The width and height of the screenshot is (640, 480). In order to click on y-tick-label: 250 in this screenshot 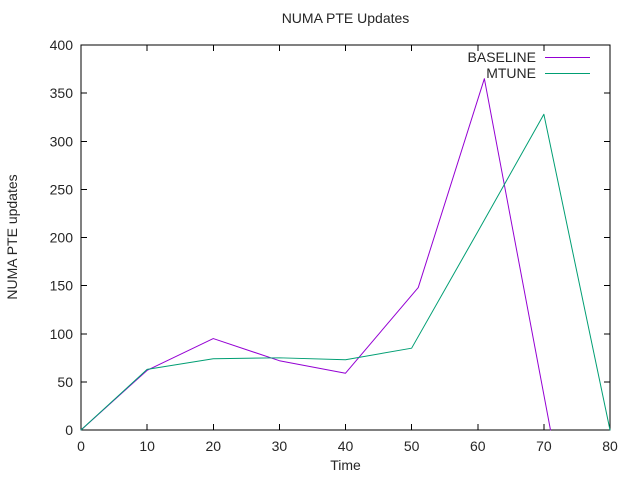, I will do `click(62, 189)`.